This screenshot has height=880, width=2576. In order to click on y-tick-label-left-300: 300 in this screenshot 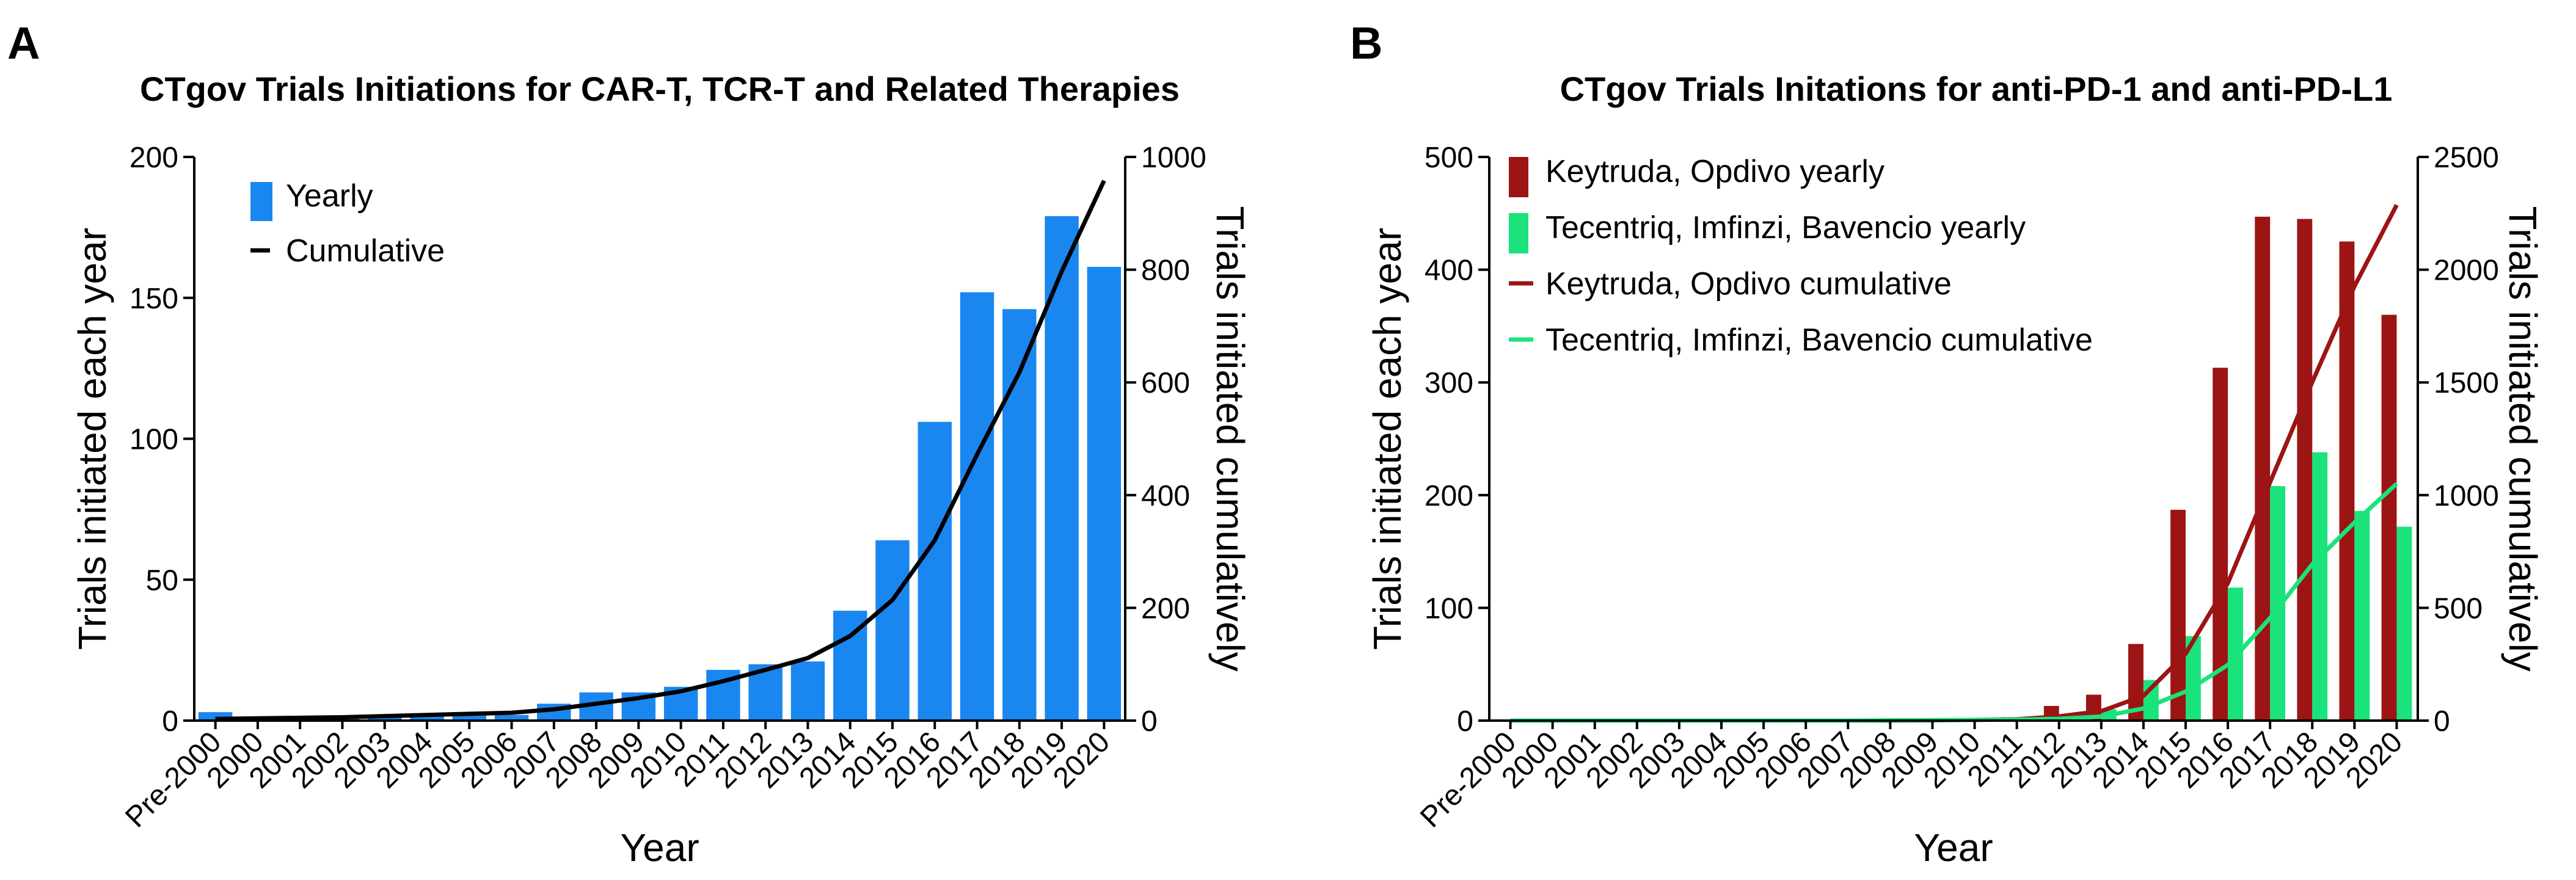, I will do `click(1449, 383)`.